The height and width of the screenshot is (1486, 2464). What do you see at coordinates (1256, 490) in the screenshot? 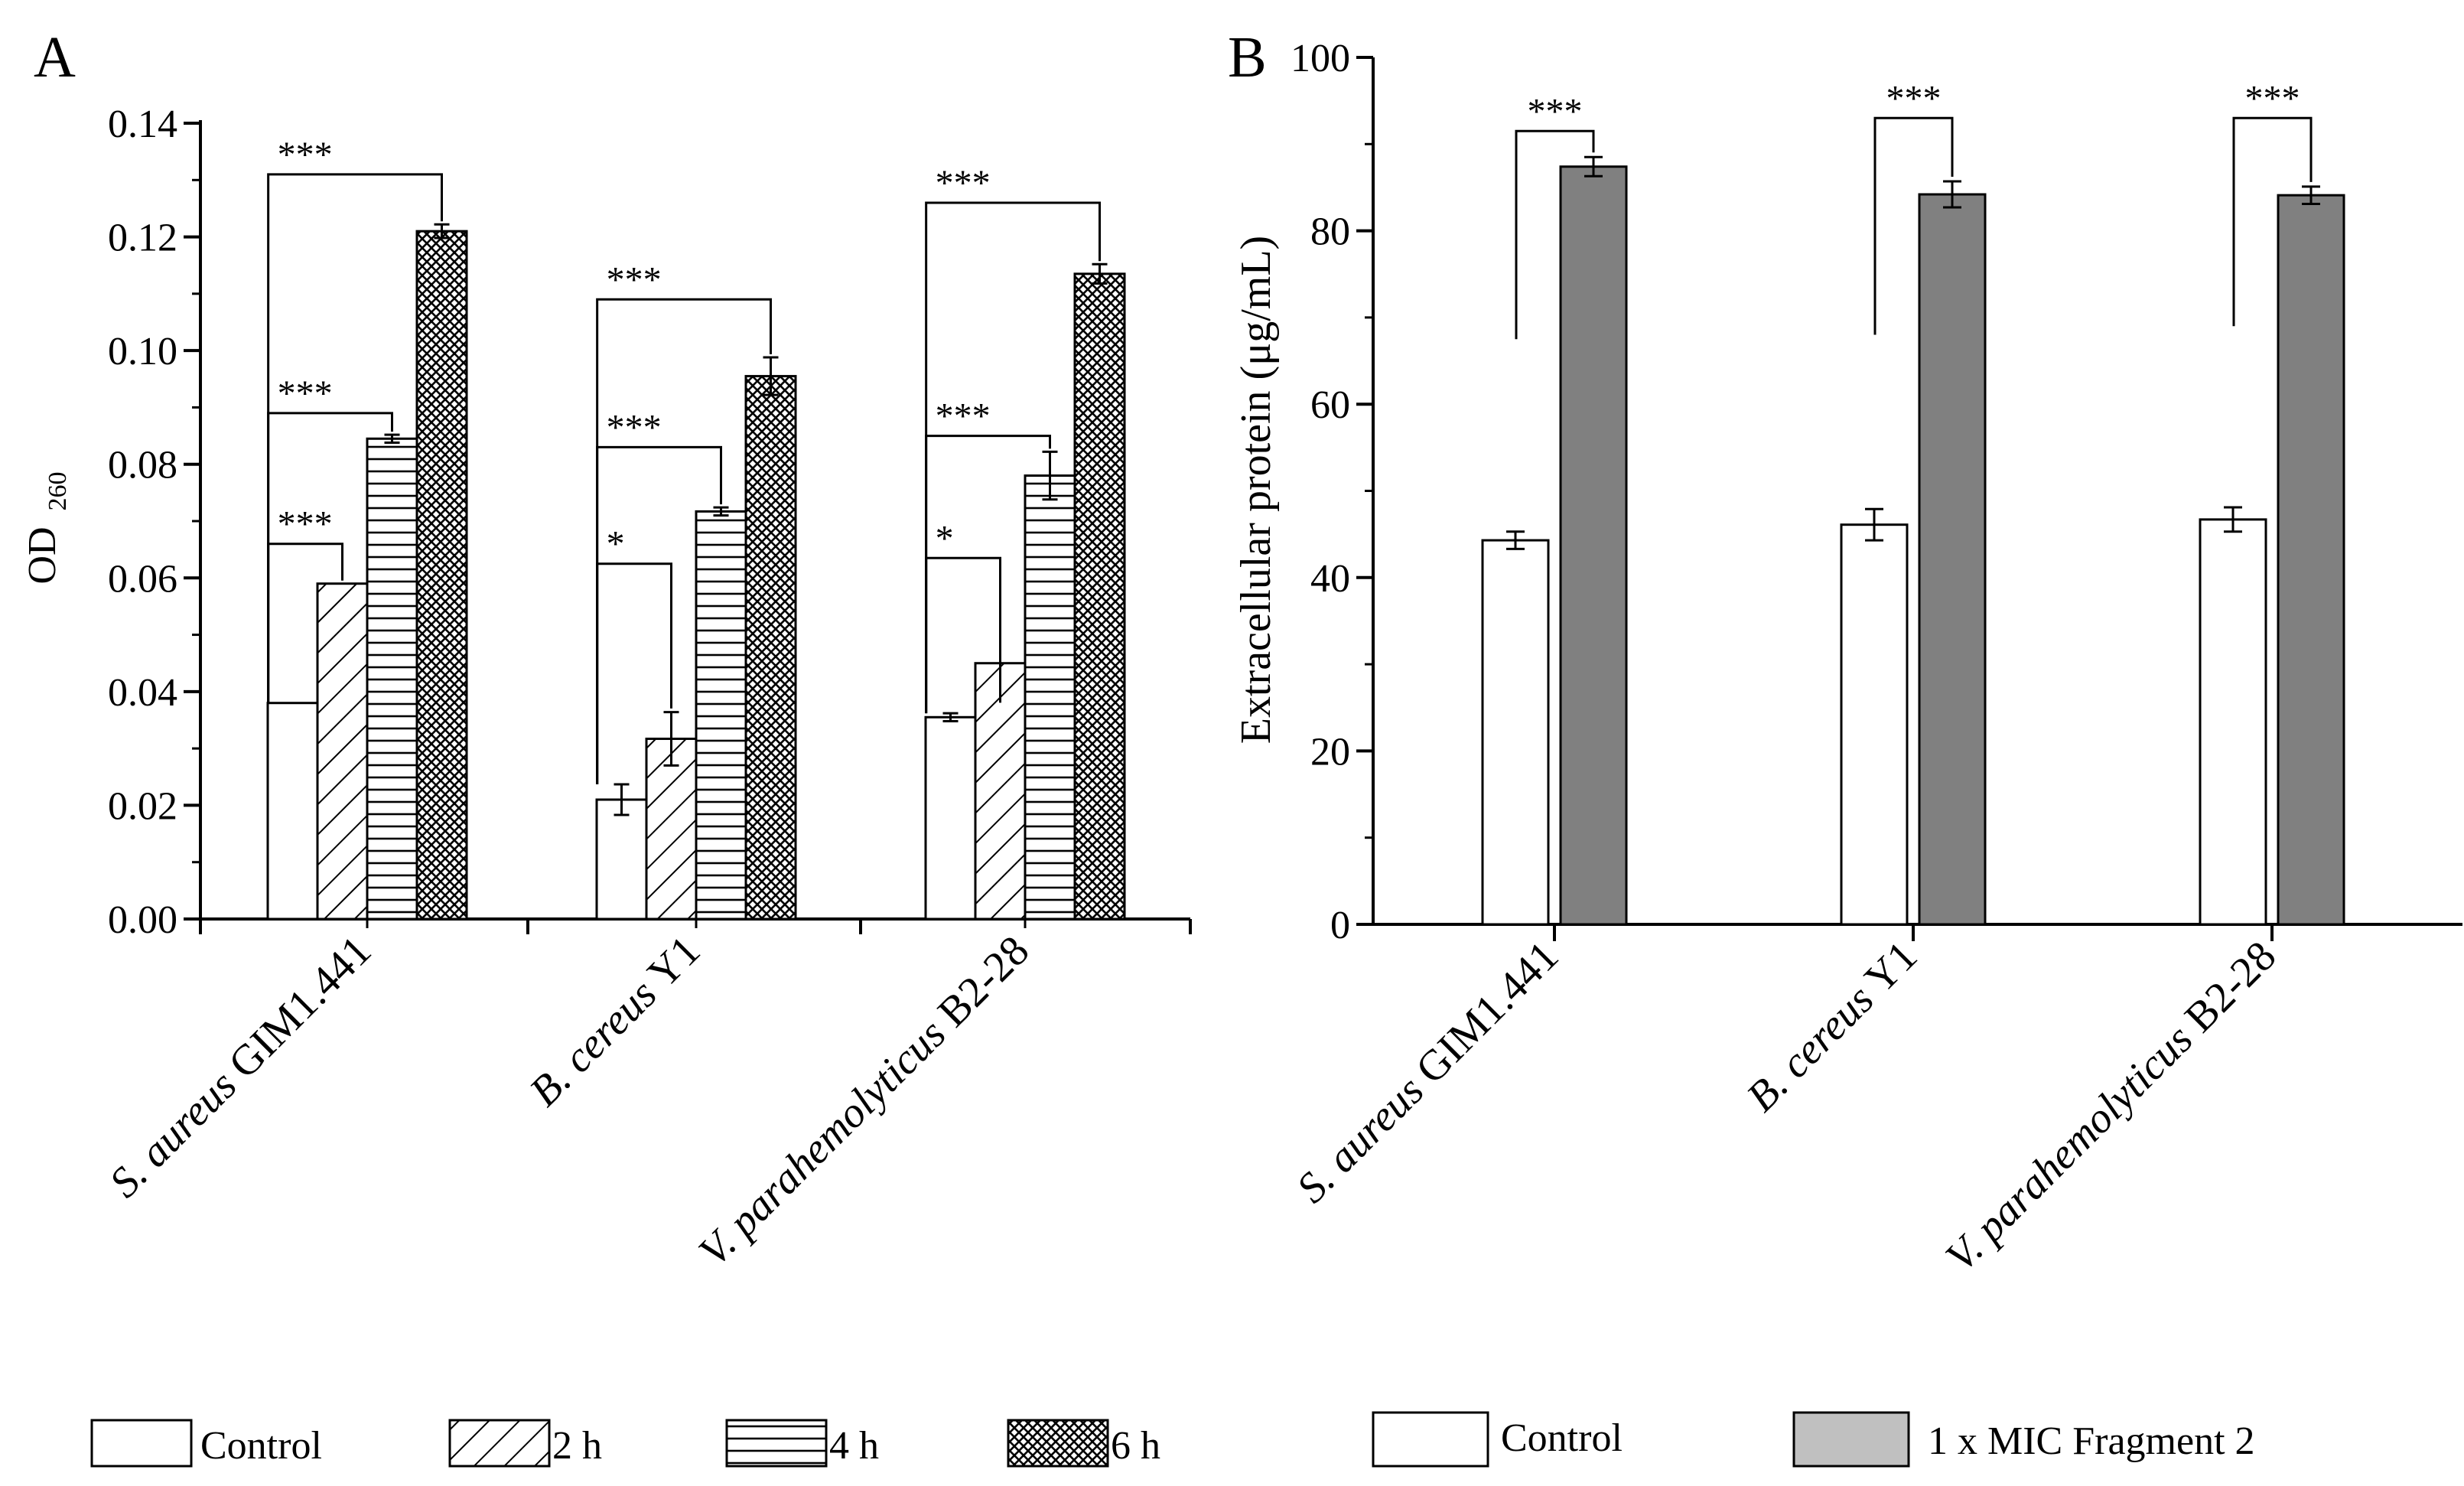
I see `panel-b-ylabel: Extracellular protein (μg/mL)` at bounding box center [1256, 490].